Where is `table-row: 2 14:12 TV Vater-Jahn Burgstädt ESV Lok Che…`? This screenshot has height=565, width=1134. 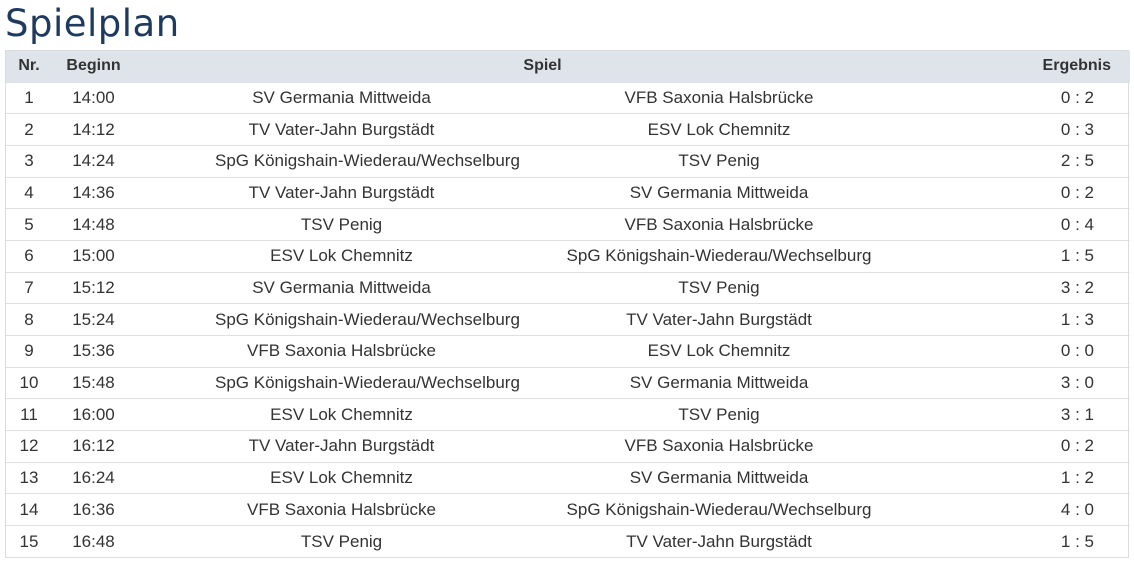 table-row: 2 14:12 TV Vater-Jahn Burgstädt ESV Lok Che… is located at coordinates (568, 129).